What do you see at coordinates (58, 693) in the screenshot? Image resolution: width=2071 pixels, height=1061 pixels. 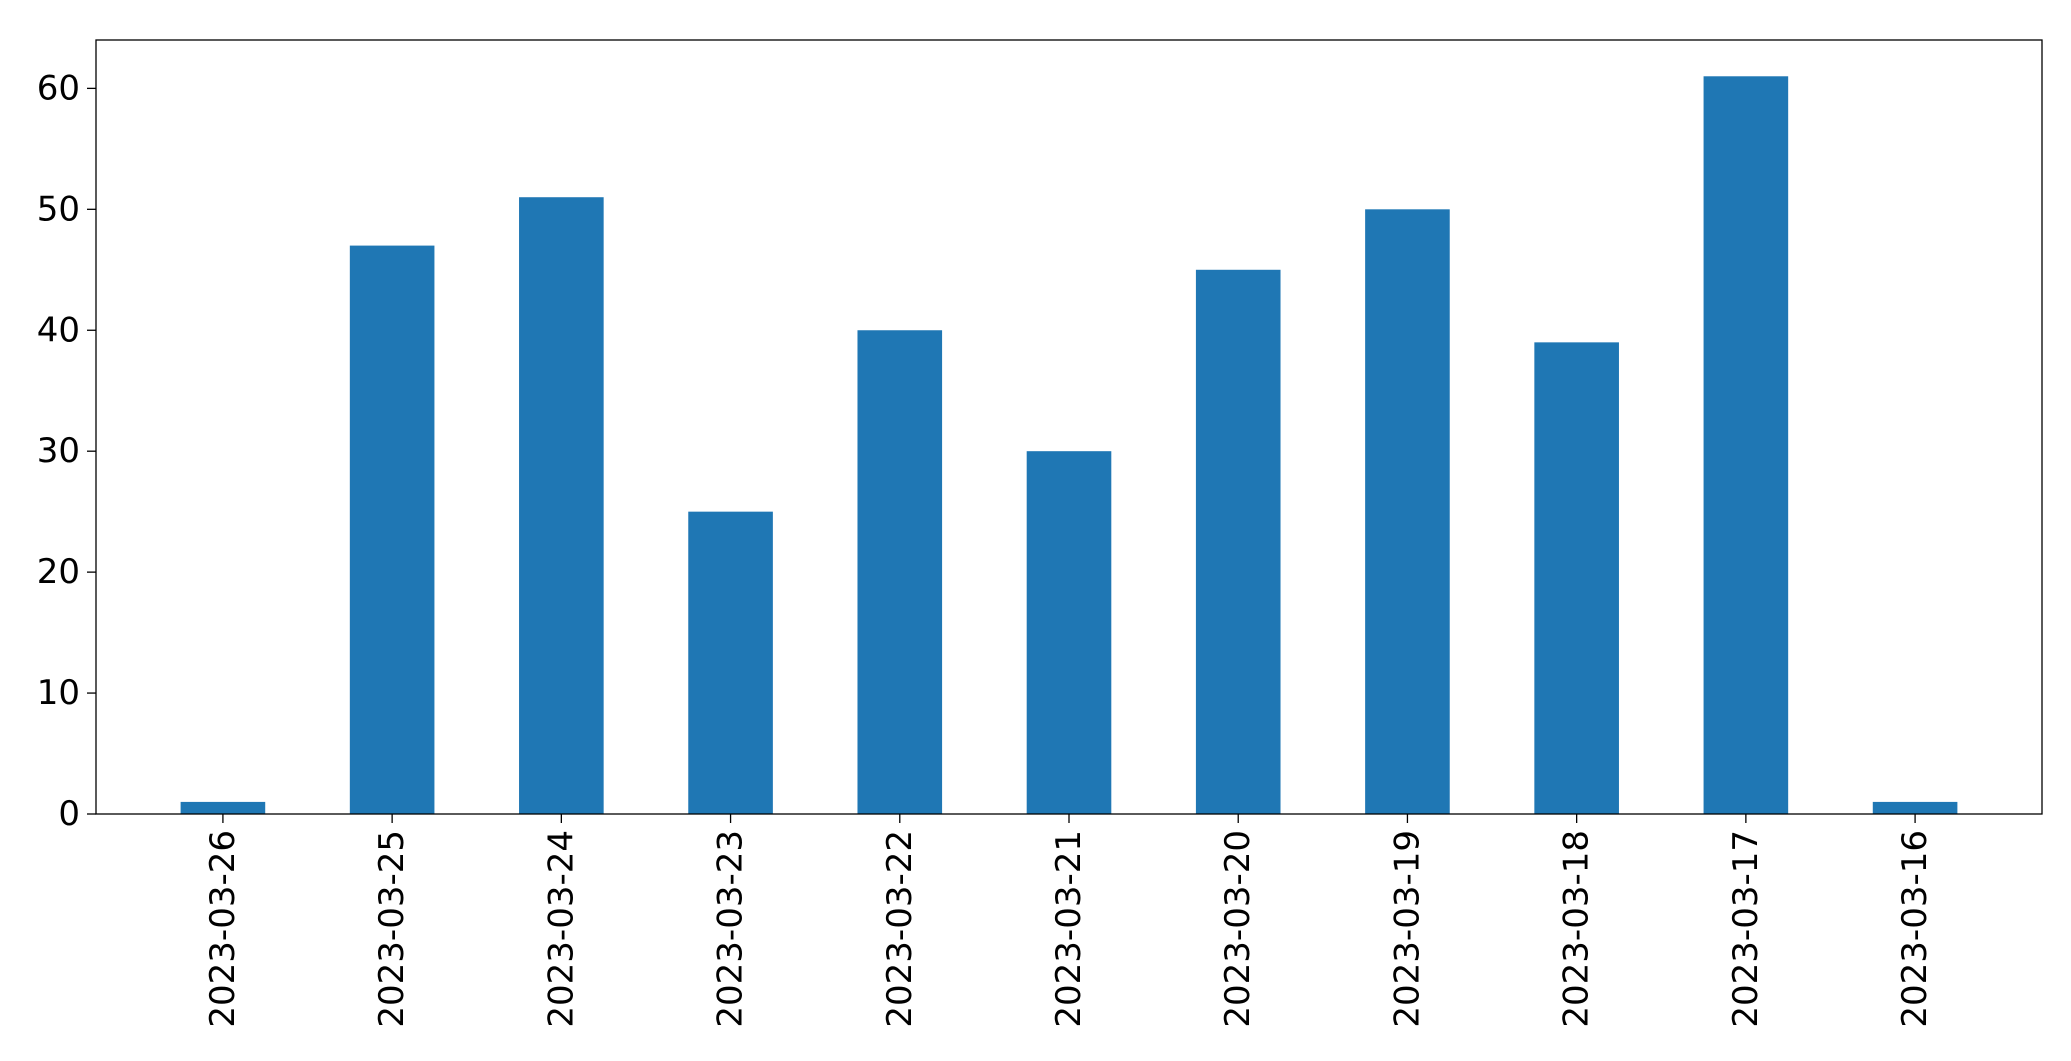 I see `y-tick-label: 10` at bounding box center [58, 693].